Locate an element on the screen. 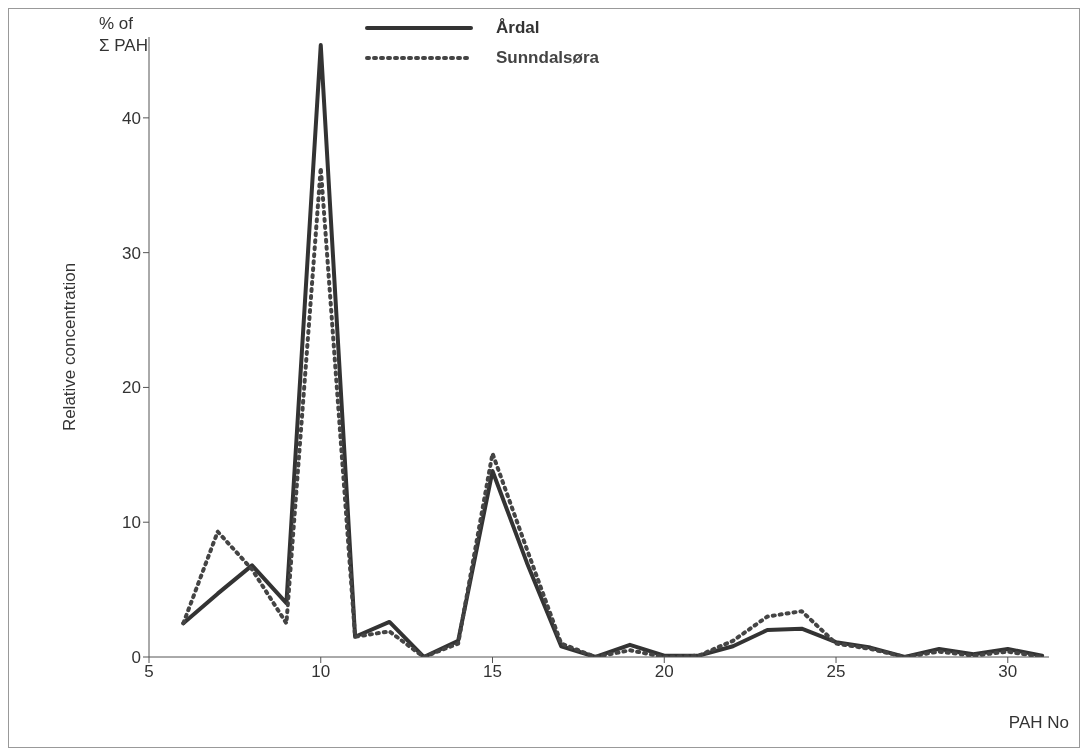 This screenshot has height=756, width=1088. text: % of Σ PAH is located at coordinates (123, 35).